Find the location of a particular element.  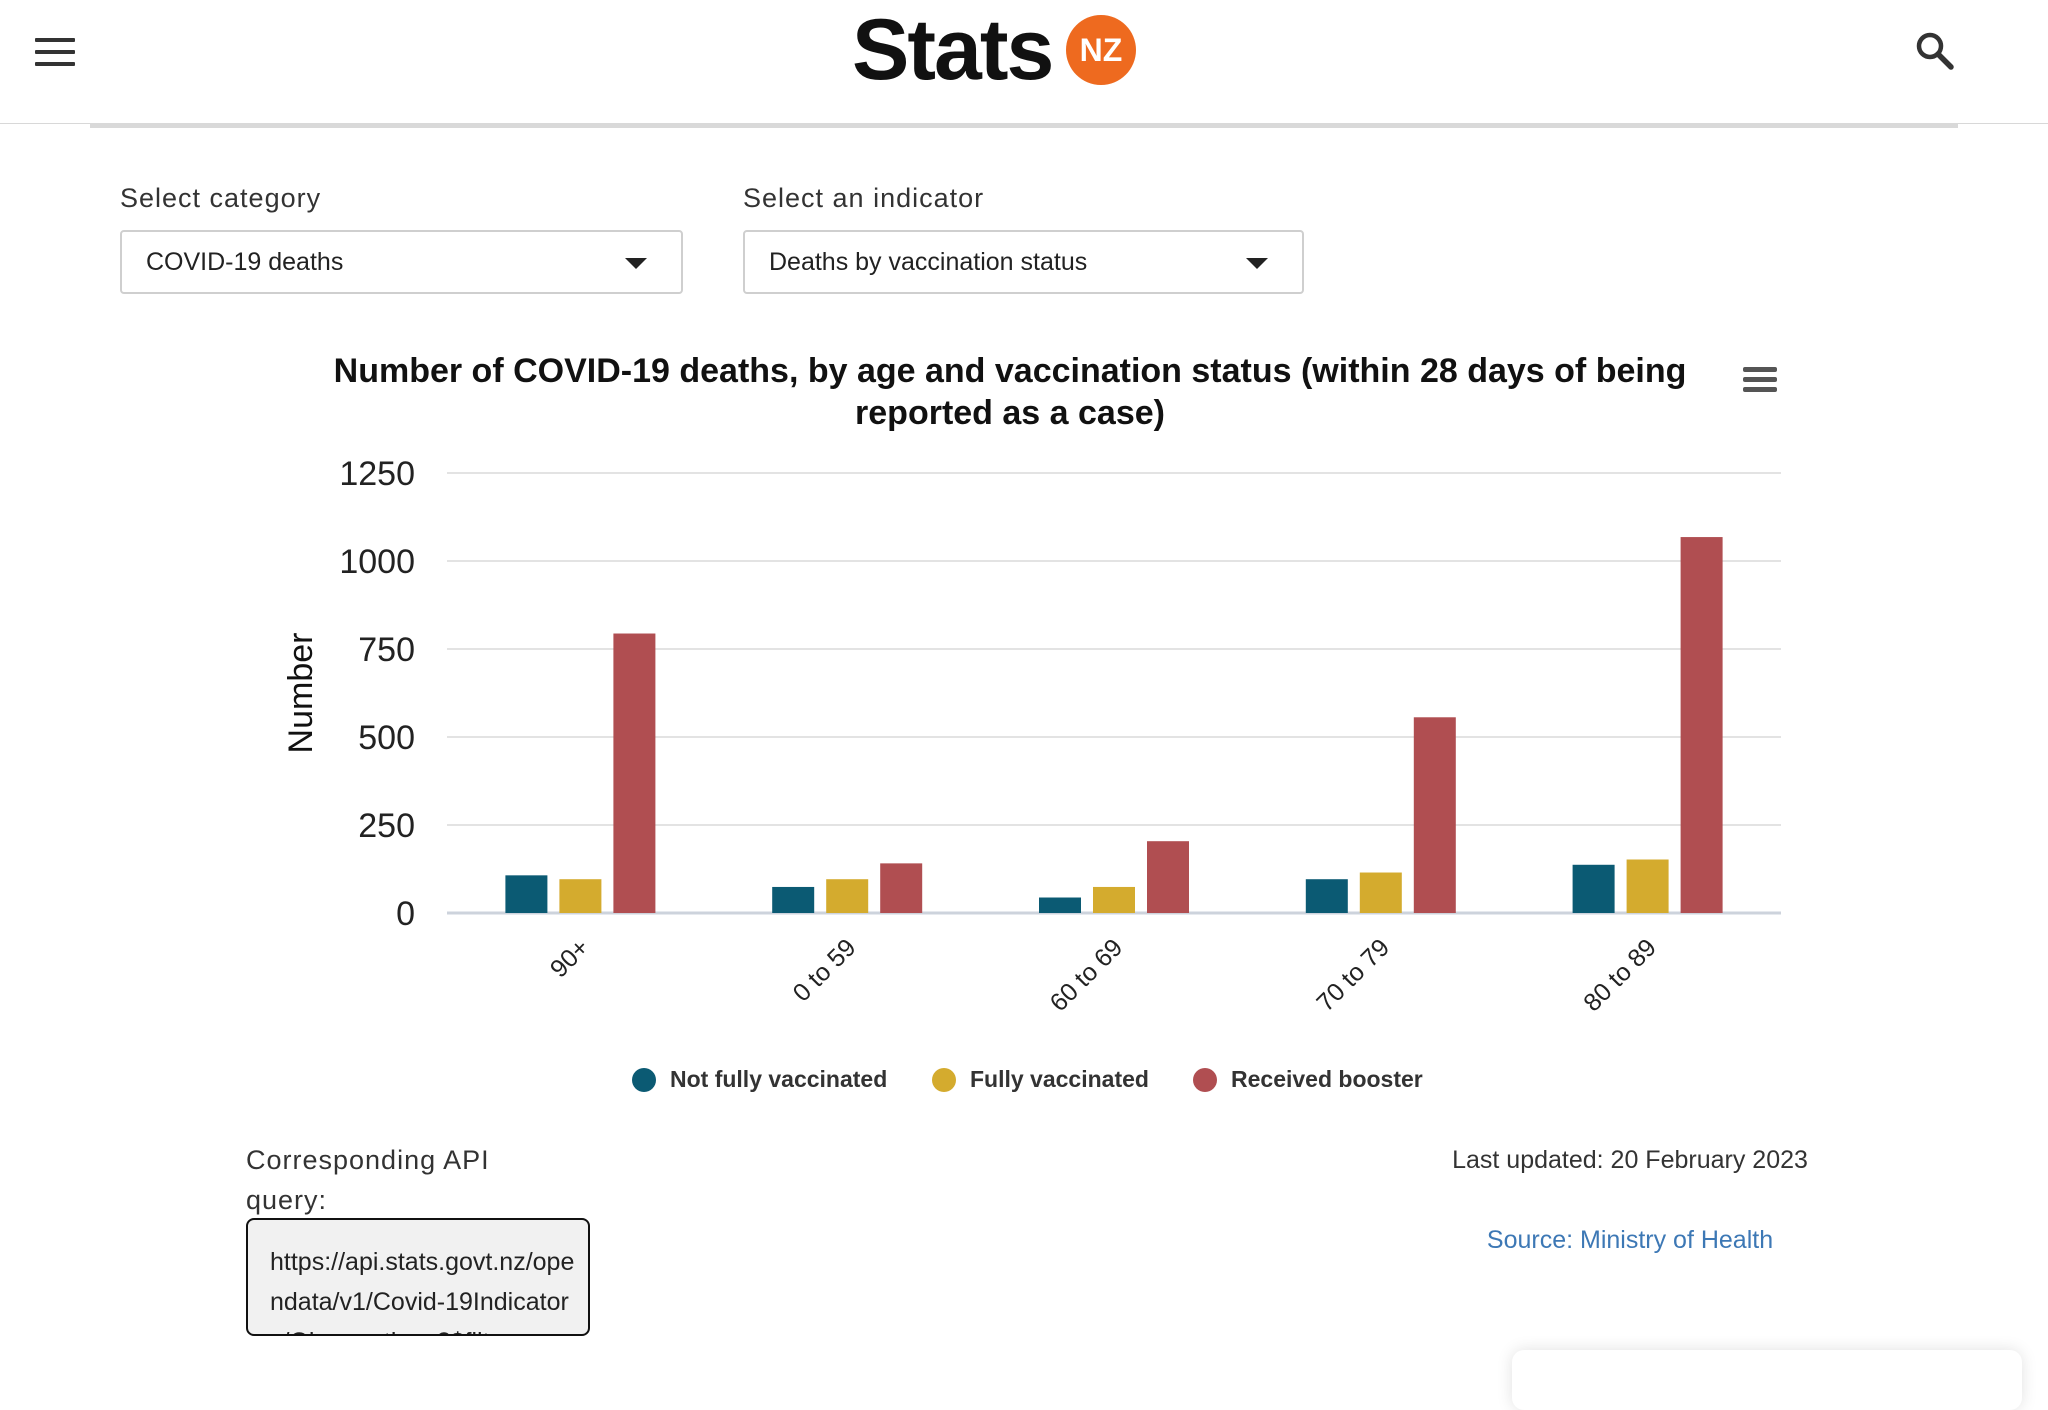

logo: Stats is located at coordinates (953, 50).